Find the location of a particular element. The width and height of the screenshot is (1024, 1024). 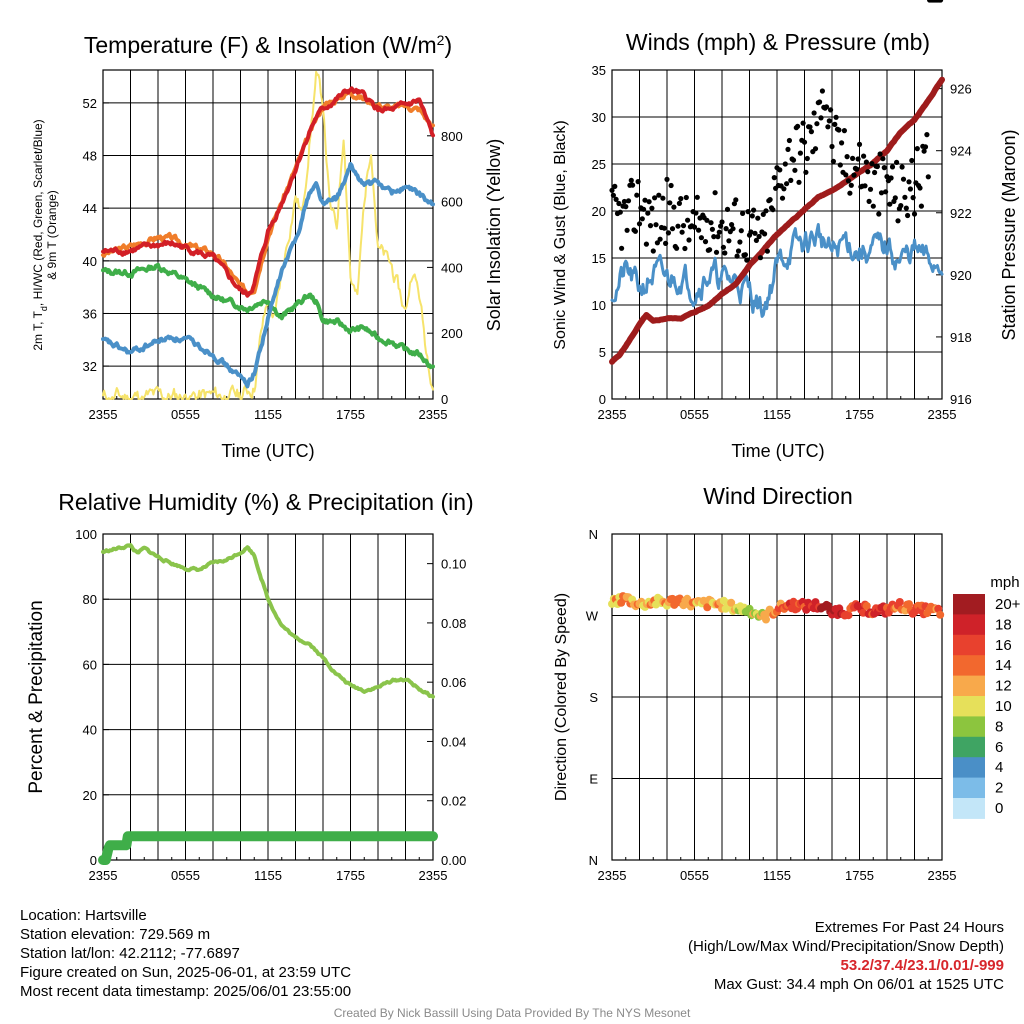

dir-xtick-label: 2355 is located at coordinates (612, 875).